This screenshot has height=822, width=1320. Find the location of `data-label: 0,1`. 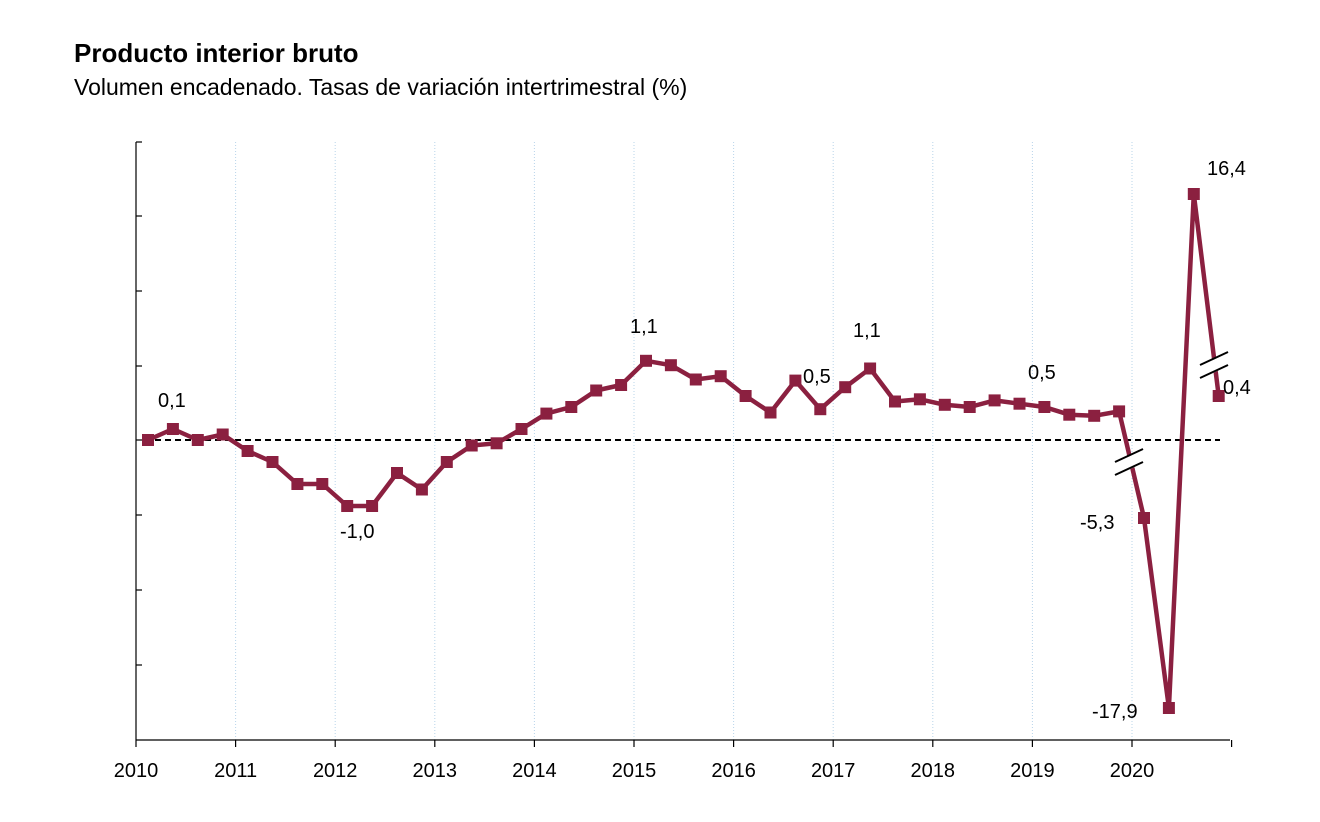

data-label: 0,1 is located at coordinates (172, 401).